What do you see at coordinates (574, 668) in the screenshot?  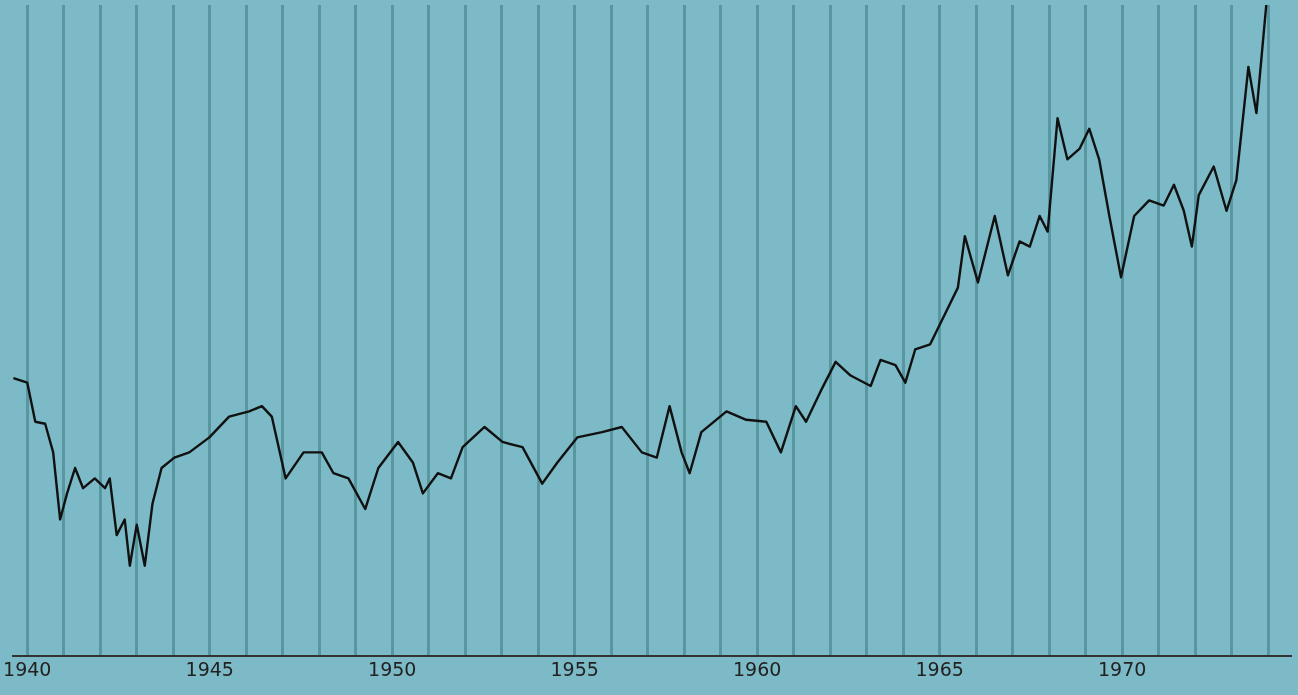 I see `x-tick-label: 1955` at bounding box center [574, 668].